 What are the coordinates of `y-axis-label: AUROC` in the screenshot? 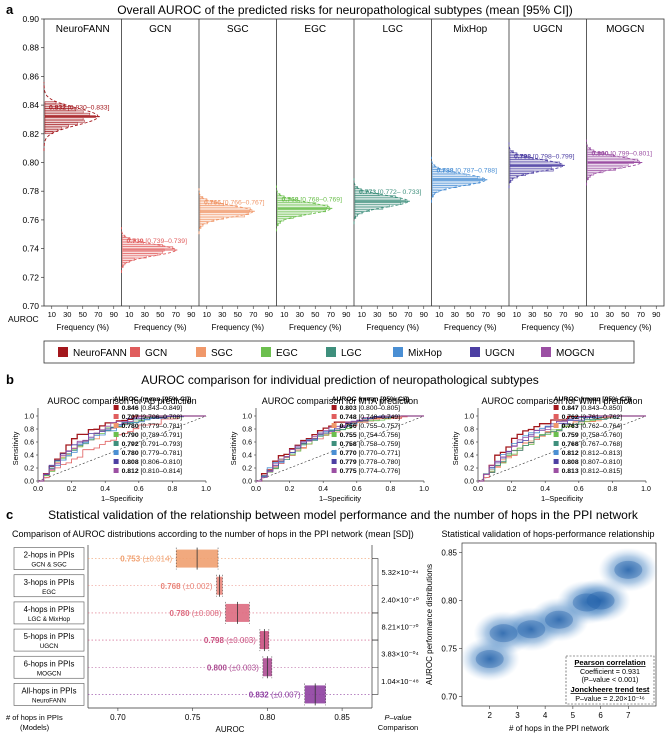 It's located at (23, 319).